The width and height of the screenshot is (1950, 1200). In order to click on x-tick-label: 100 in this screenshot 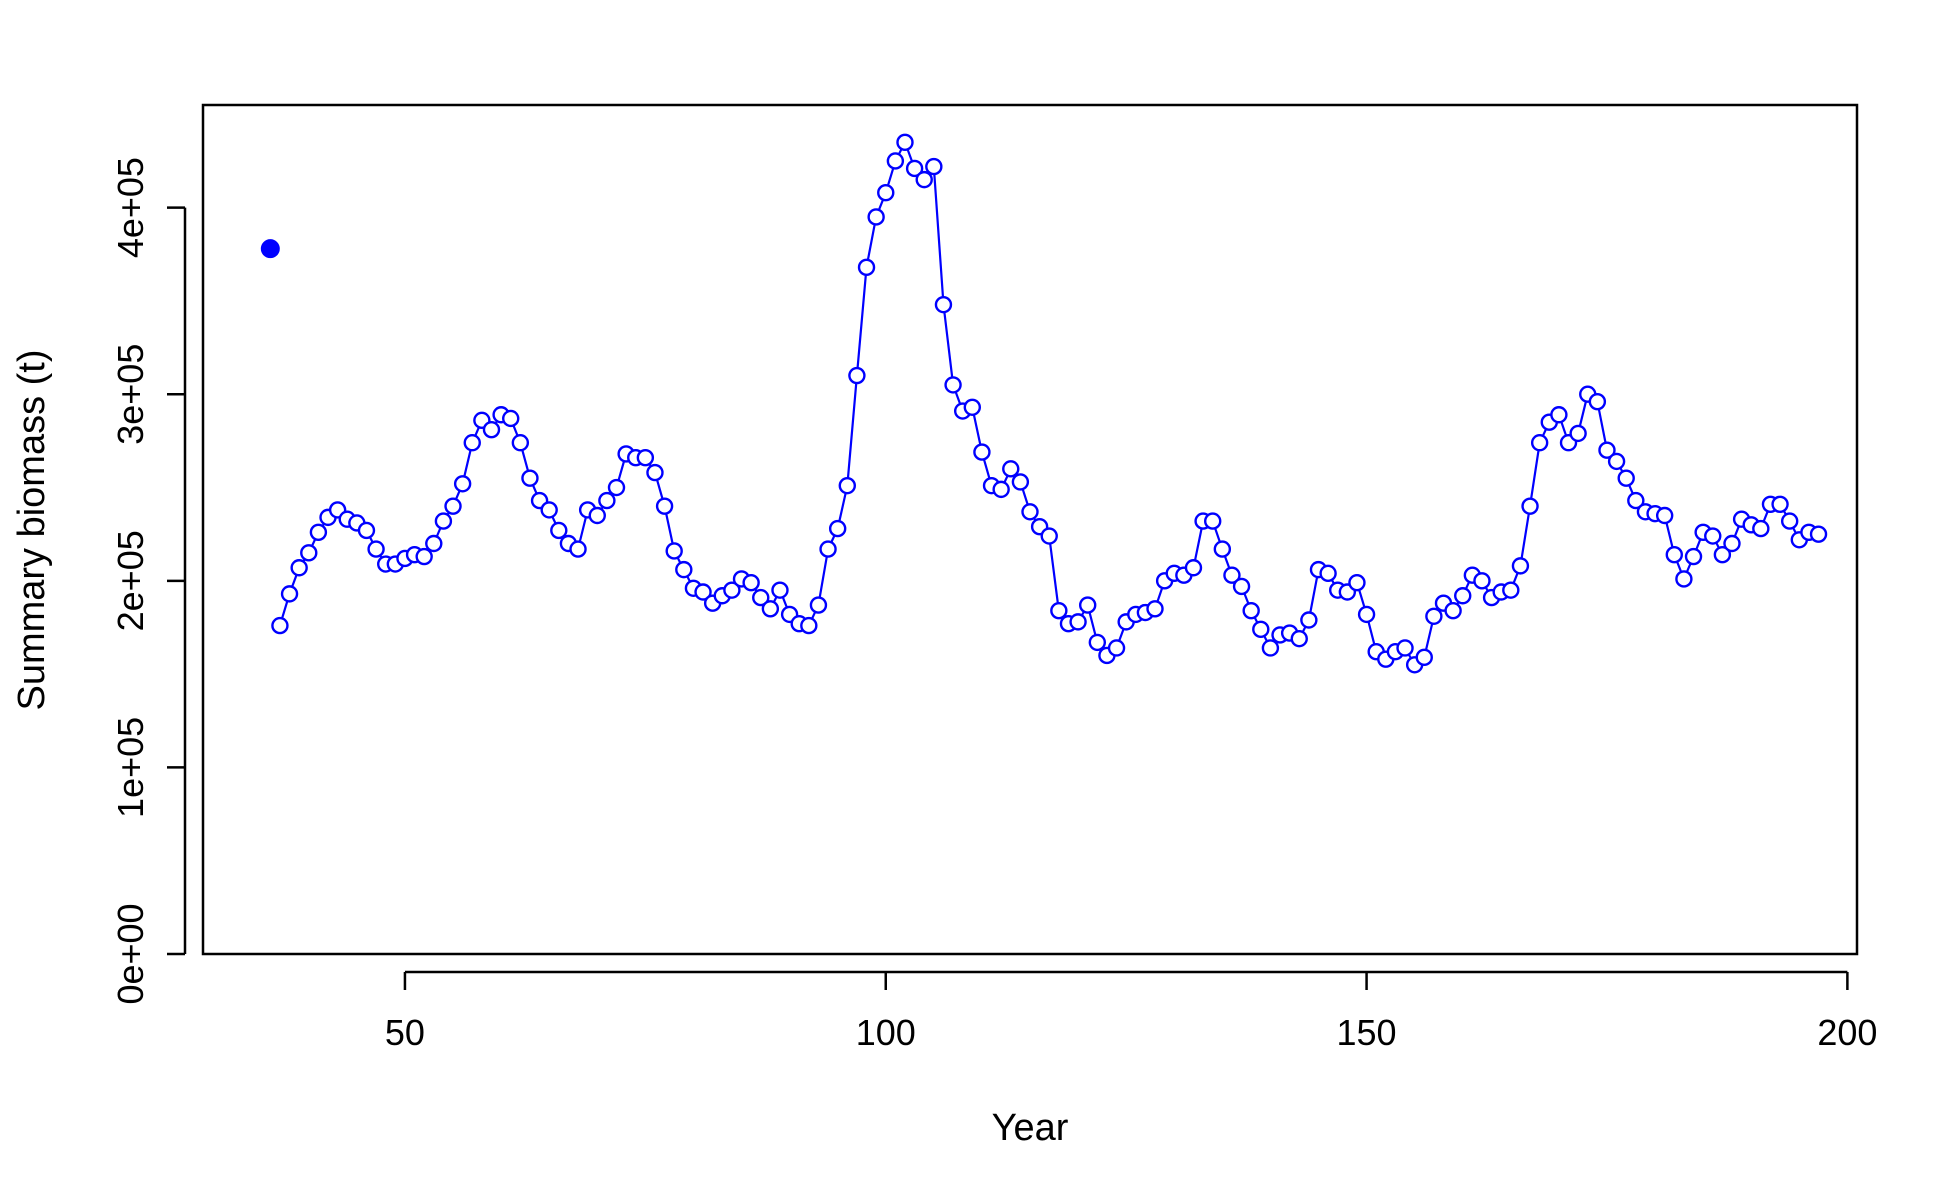, I will do `click(886, 1032)`.